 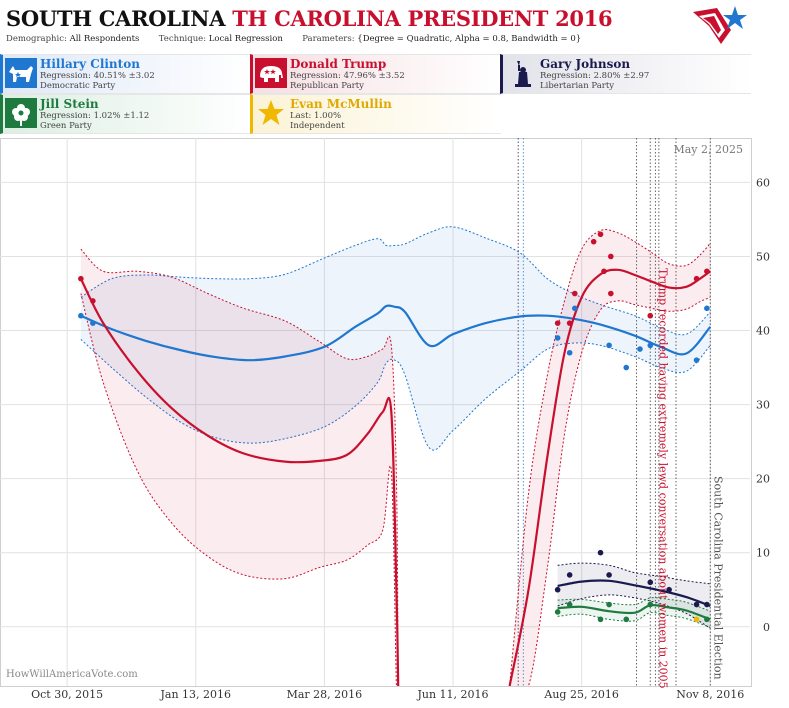 What do you see at coordinates (95, 116) in the screenshot?
I see `candidate-stat: Regression: 1.02% ±1.12` at bounding box center [95, 116].